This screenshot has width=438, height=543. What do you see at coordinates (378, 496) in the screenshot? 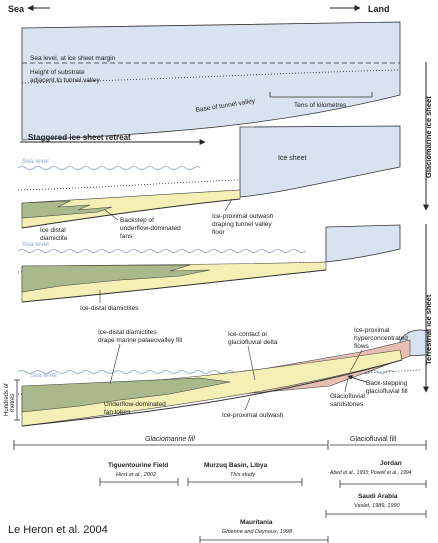
I see `saudi-title: Saudi Arabia` at bounding box center [378, 496].